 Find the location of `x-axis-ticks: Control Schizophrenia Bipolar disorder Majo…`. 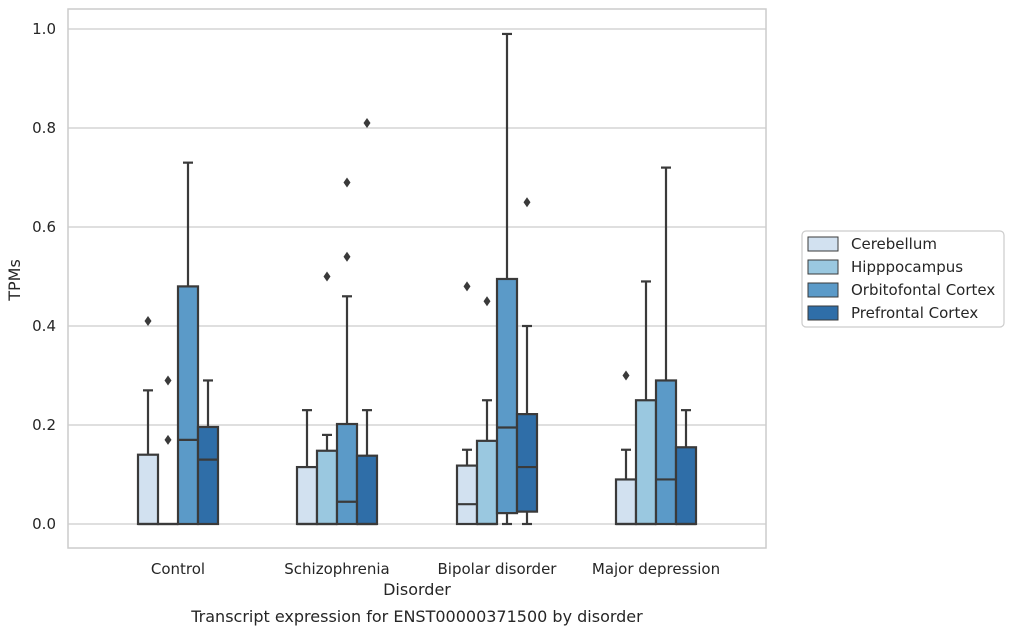

x-axis-ticks: Control Schizophrenia Bipolar disorder Majo… is located at coordinates (435, 569).